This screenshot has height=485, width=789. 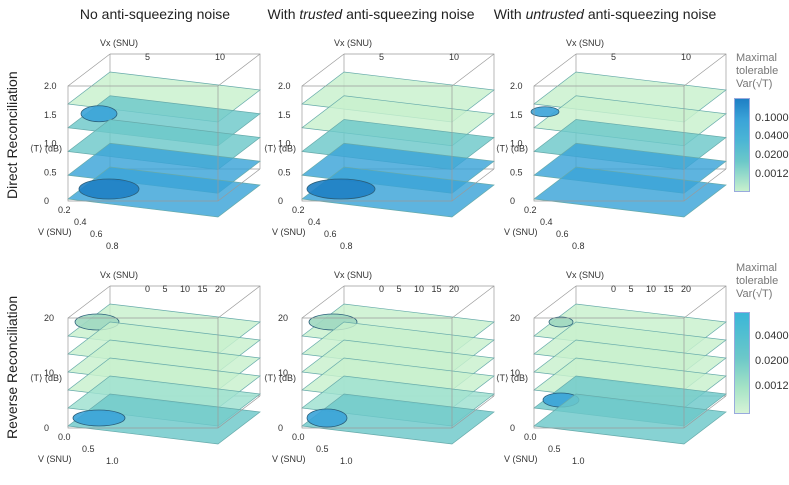 I want to click on legend-bottom-title: Maximal tolerable Var(√T), so click(x=757, y=281).